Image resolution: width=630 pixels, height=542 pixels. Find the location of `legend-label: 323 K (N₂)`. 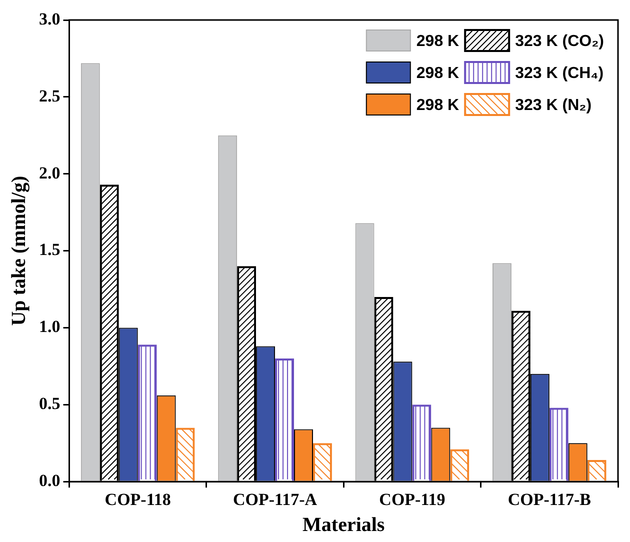

legend-label: 323 K (N₂) is located at coordinates (553, 105).